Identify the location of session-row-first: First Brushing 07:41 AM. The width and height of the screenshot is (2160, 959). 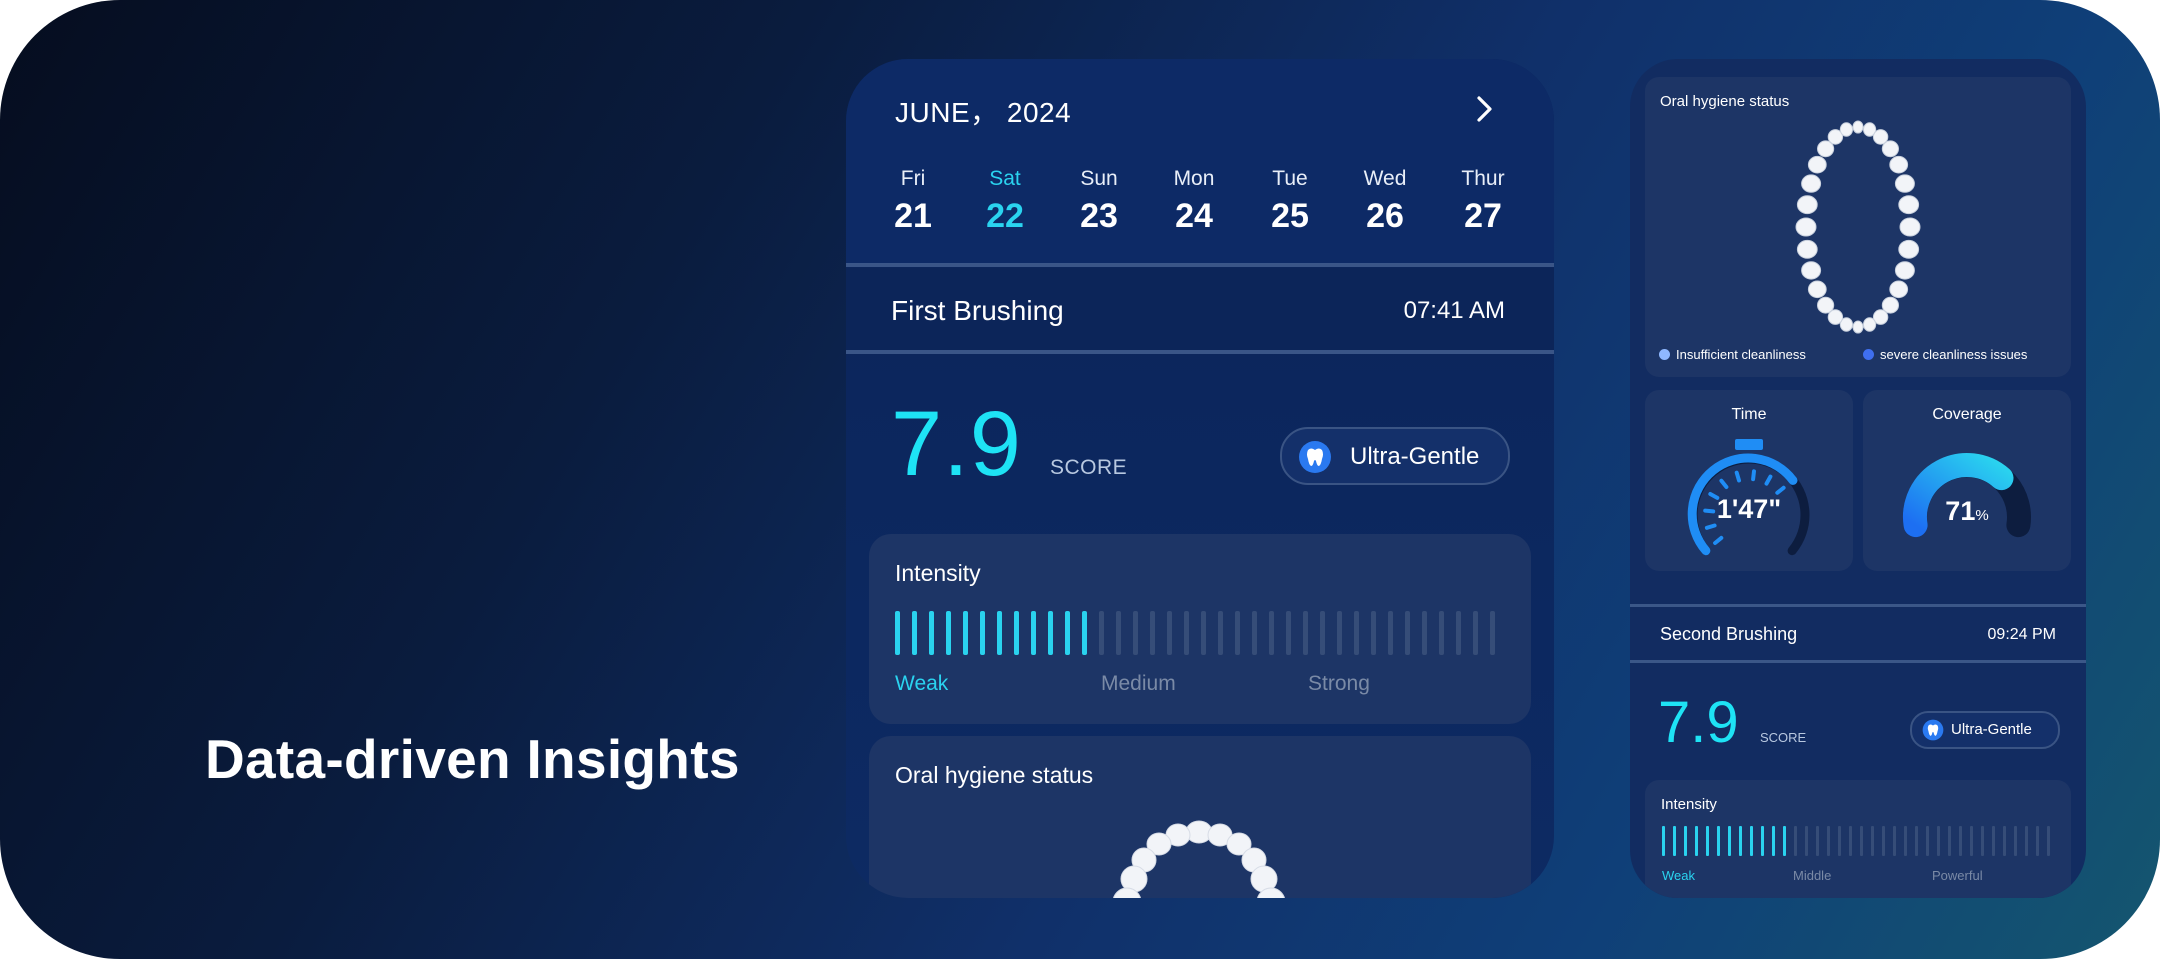
(1200, 309).